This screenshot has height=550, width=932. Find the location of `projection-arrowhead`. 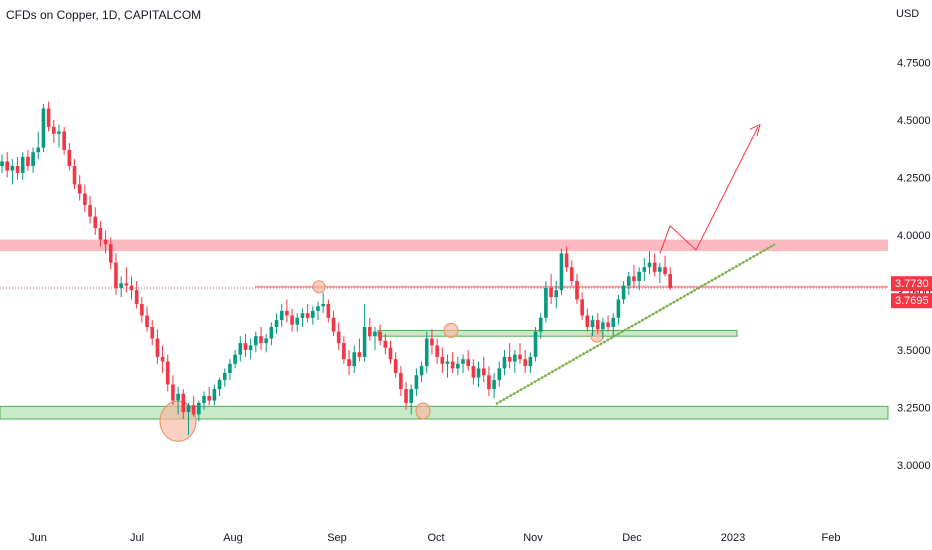

projection-arrowhead is located at coordinates (755, 130).